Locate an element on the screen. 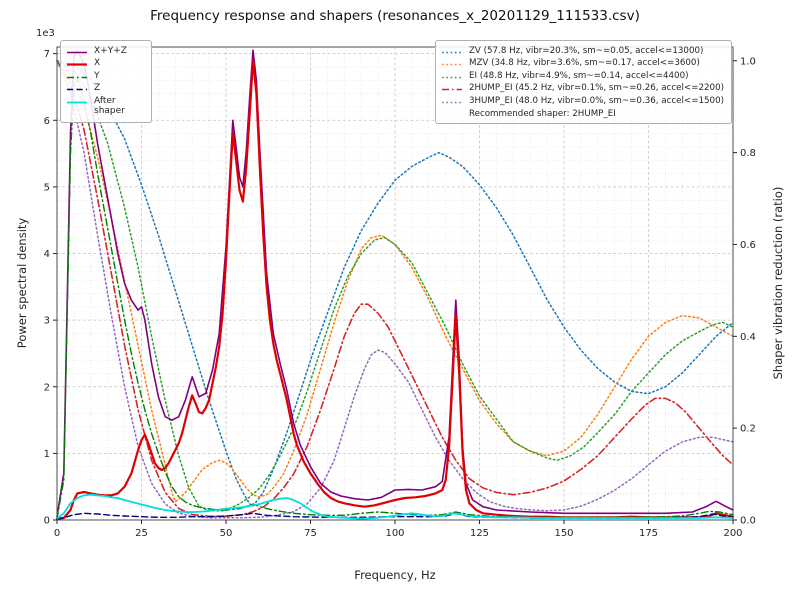 The height and width of the screenshot is (600, 800). recommended-shaper-note: Recommended shaper: 2HUMP_EI is located at coordinates (542, 113).